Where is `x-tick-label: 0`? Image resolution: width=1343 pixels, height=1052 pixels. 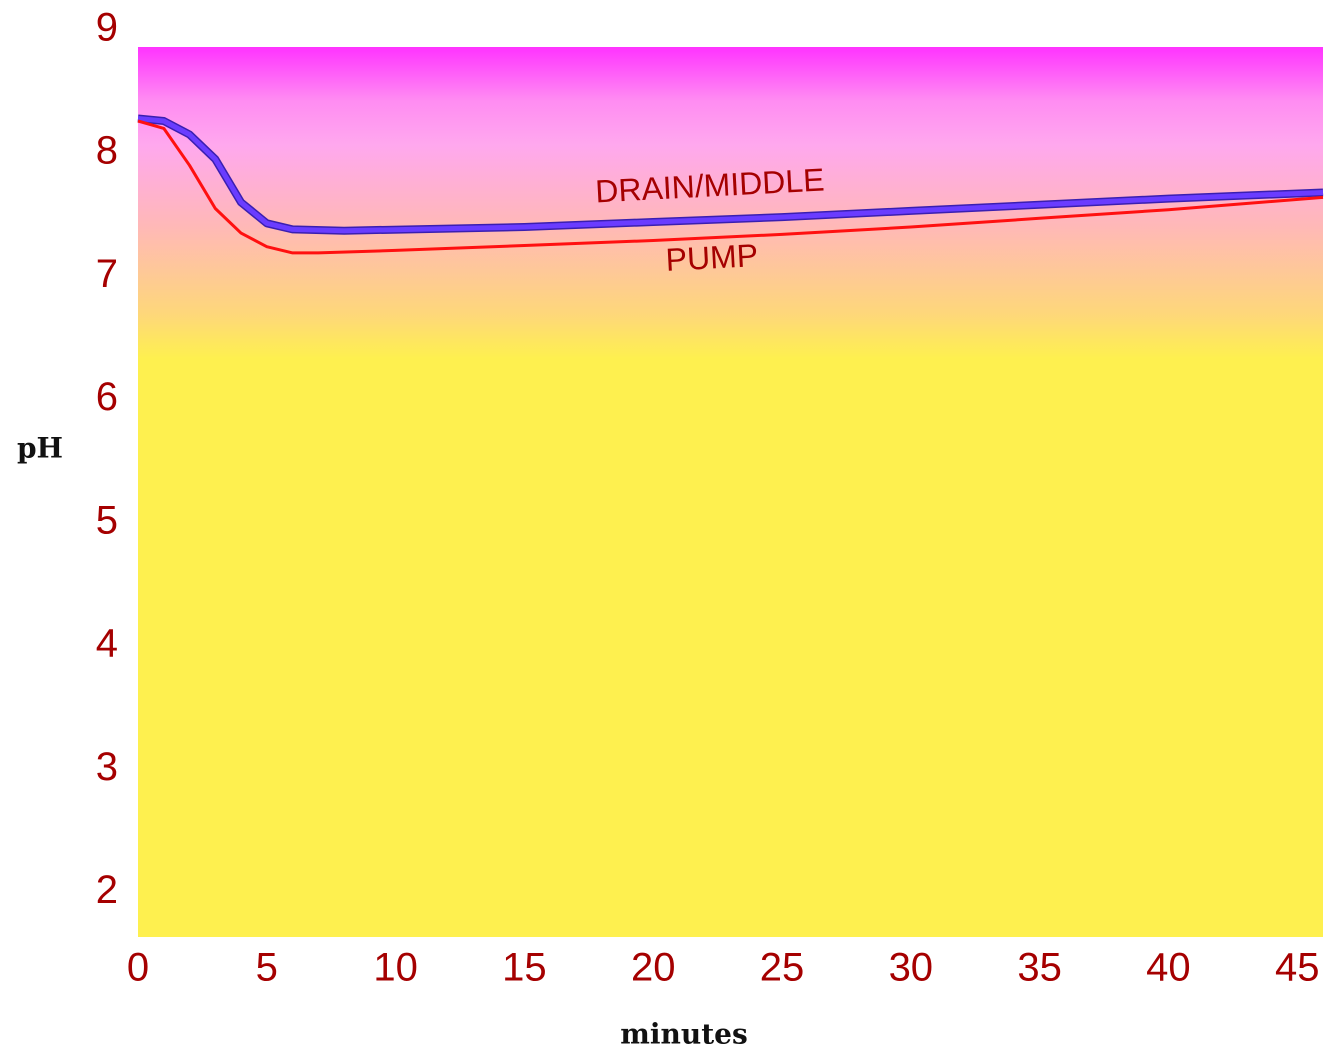 x-tick-label: 0 is located at coordinates (138, 968).